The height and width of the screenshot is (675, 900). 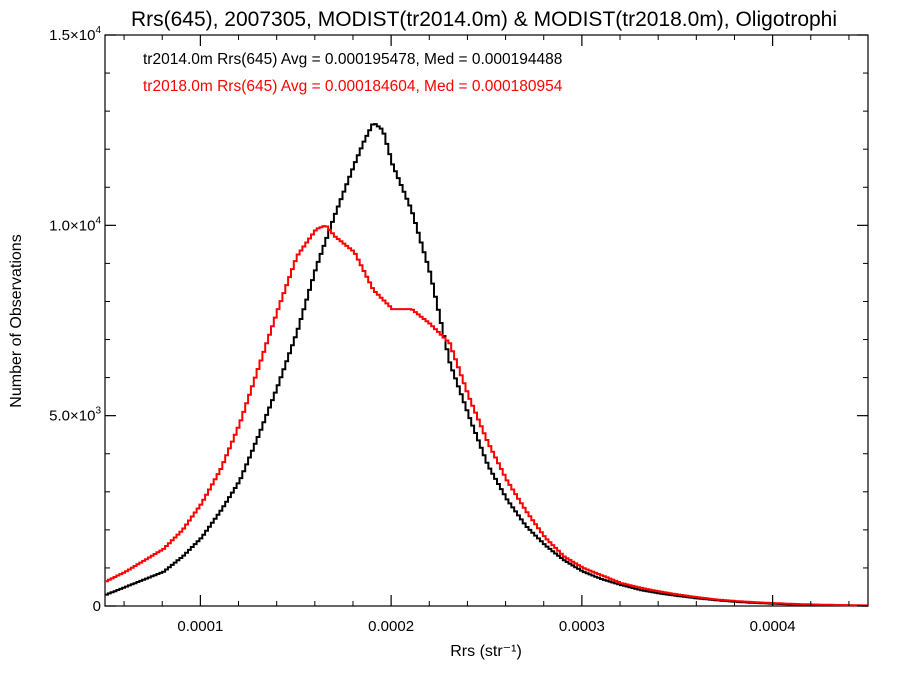 I want to click on y-tick-label: 0, so click(x=97, y=606).